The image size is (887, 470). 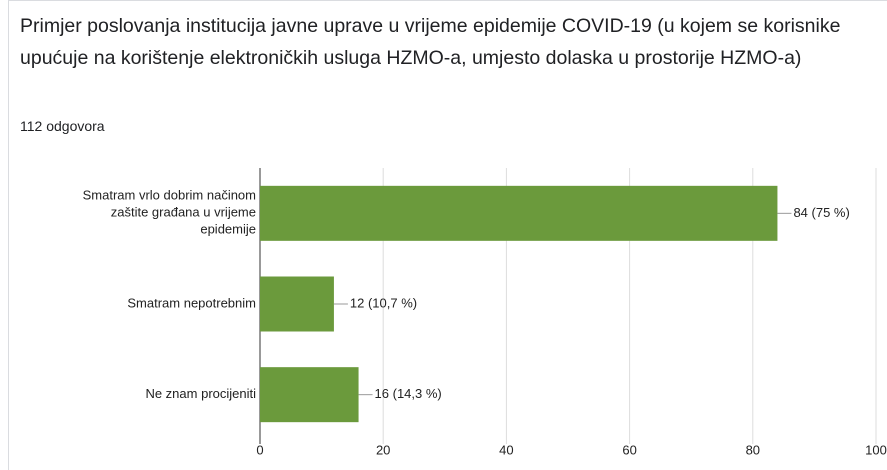 I want to click on x-tick-label: 40, so click(x=506, y=449).